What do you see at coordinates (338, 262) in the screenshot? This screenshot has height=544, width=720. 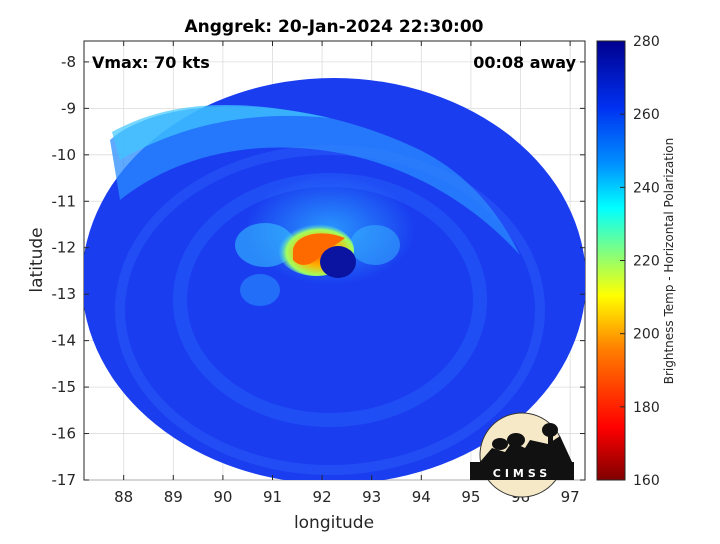 I see `cyclone-eye` at bounding box center [338, 262].